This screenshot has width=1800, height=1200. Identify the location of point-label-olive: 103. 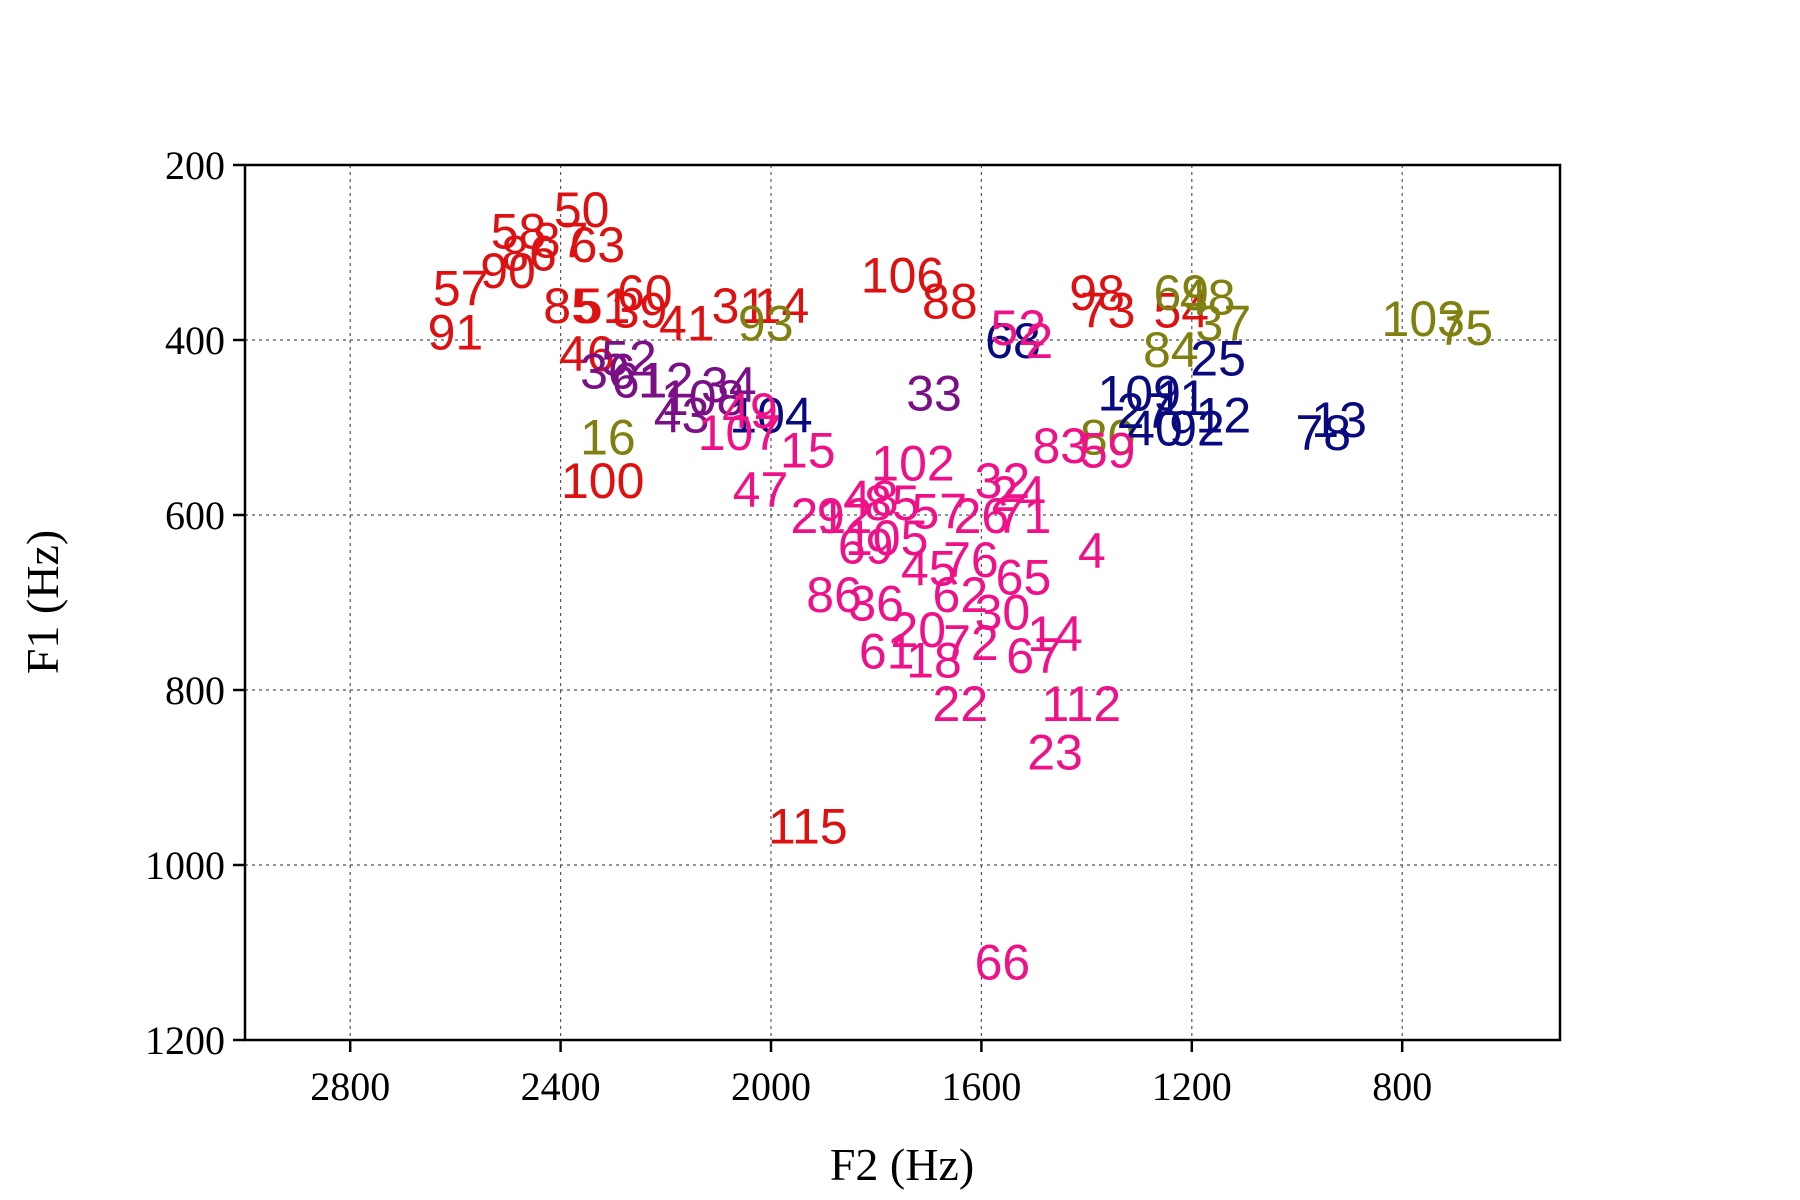
(1423, 319).